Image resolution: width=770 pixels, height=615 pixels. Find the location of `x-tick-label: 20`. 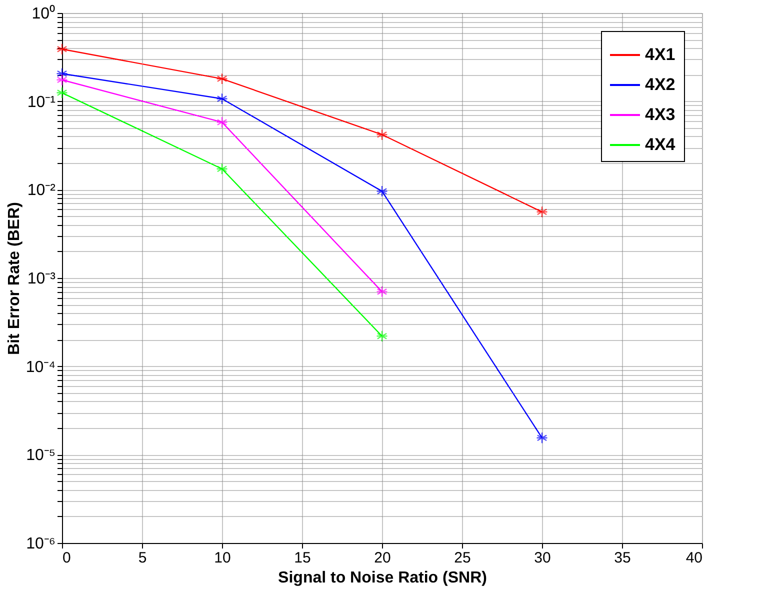

x-tick-label: 20 is located at coordinates (382, 558).